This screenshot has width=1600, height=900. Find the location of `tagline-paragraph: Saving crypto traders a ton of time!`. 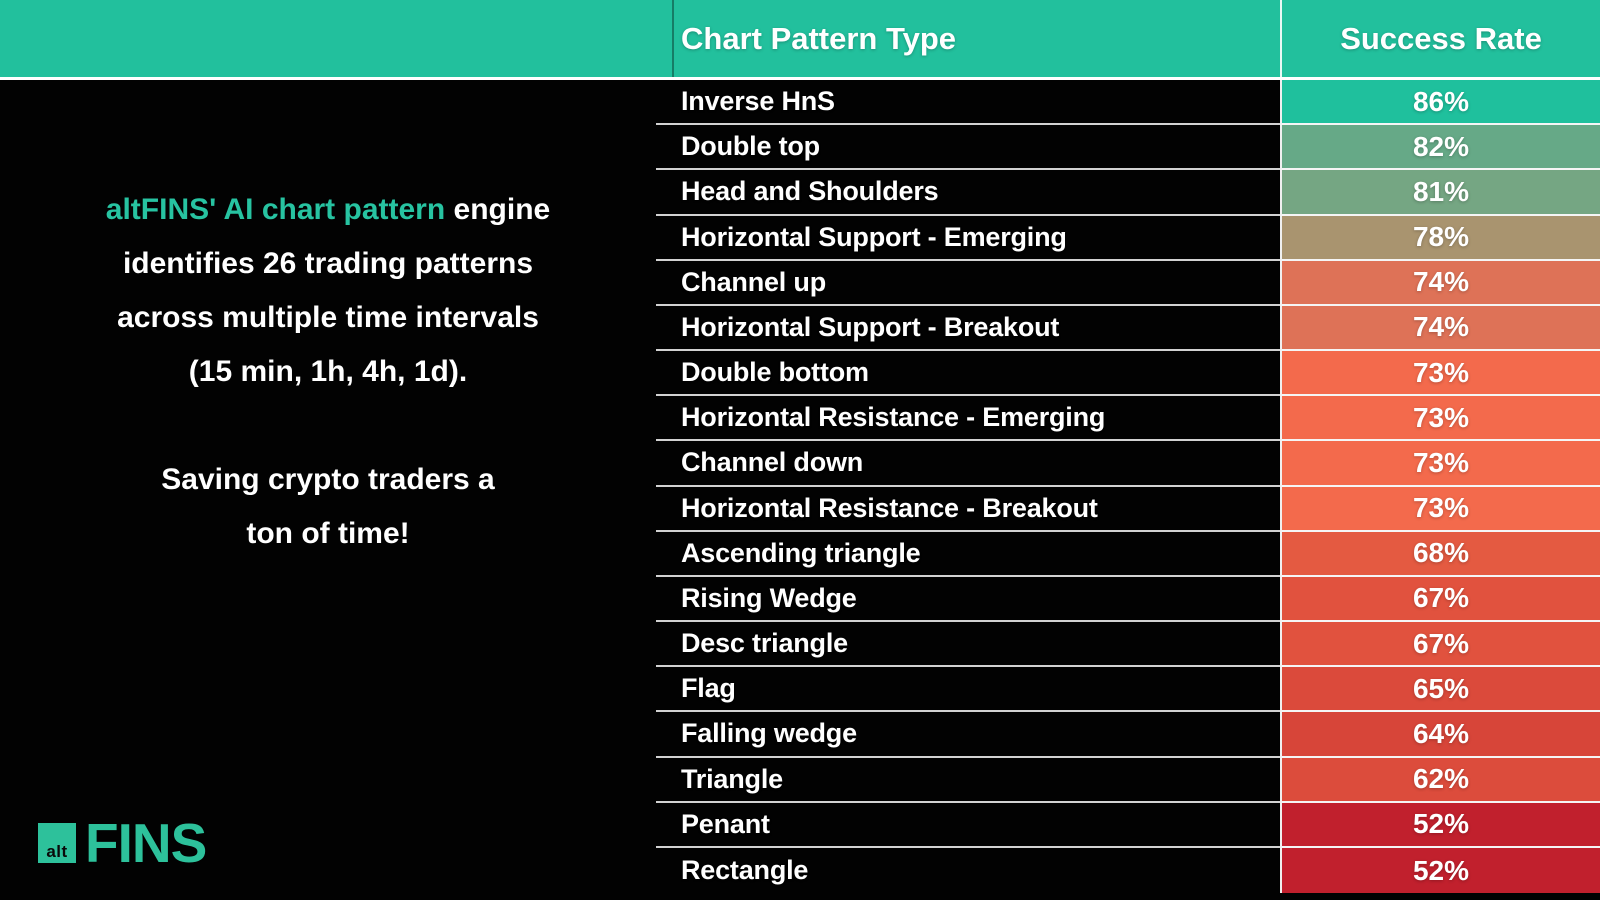

tagline-paragraph: Saving crypto traders a ton of time! is located at coordinates (328, 507).